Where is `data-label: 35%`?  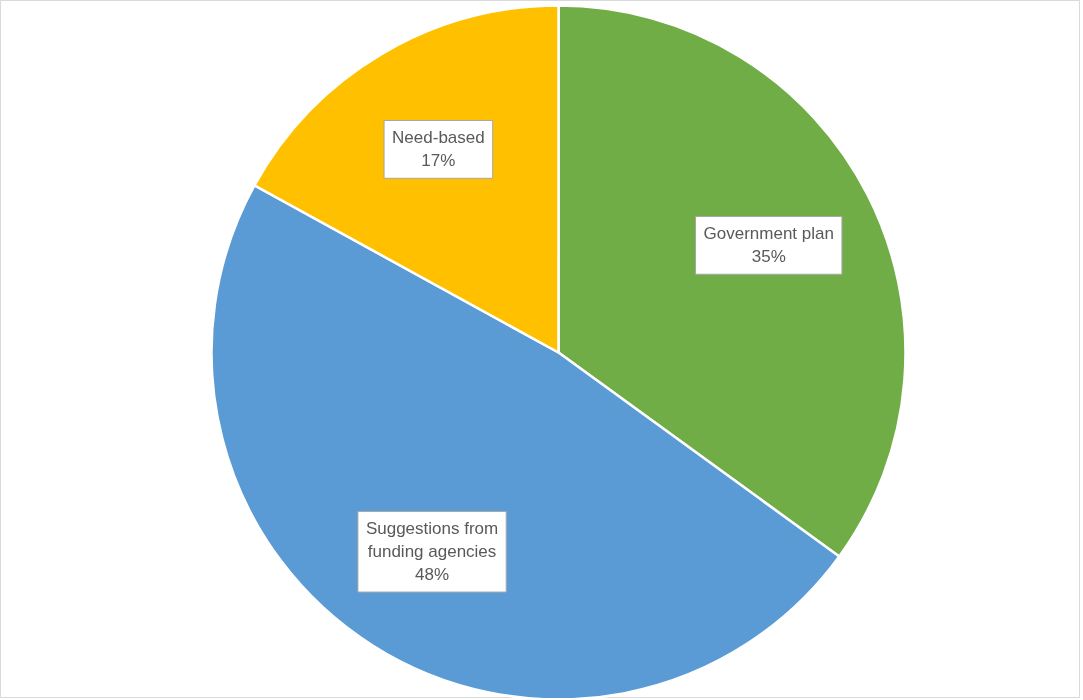
data-label: 35% is located at coordinates (768, 257).